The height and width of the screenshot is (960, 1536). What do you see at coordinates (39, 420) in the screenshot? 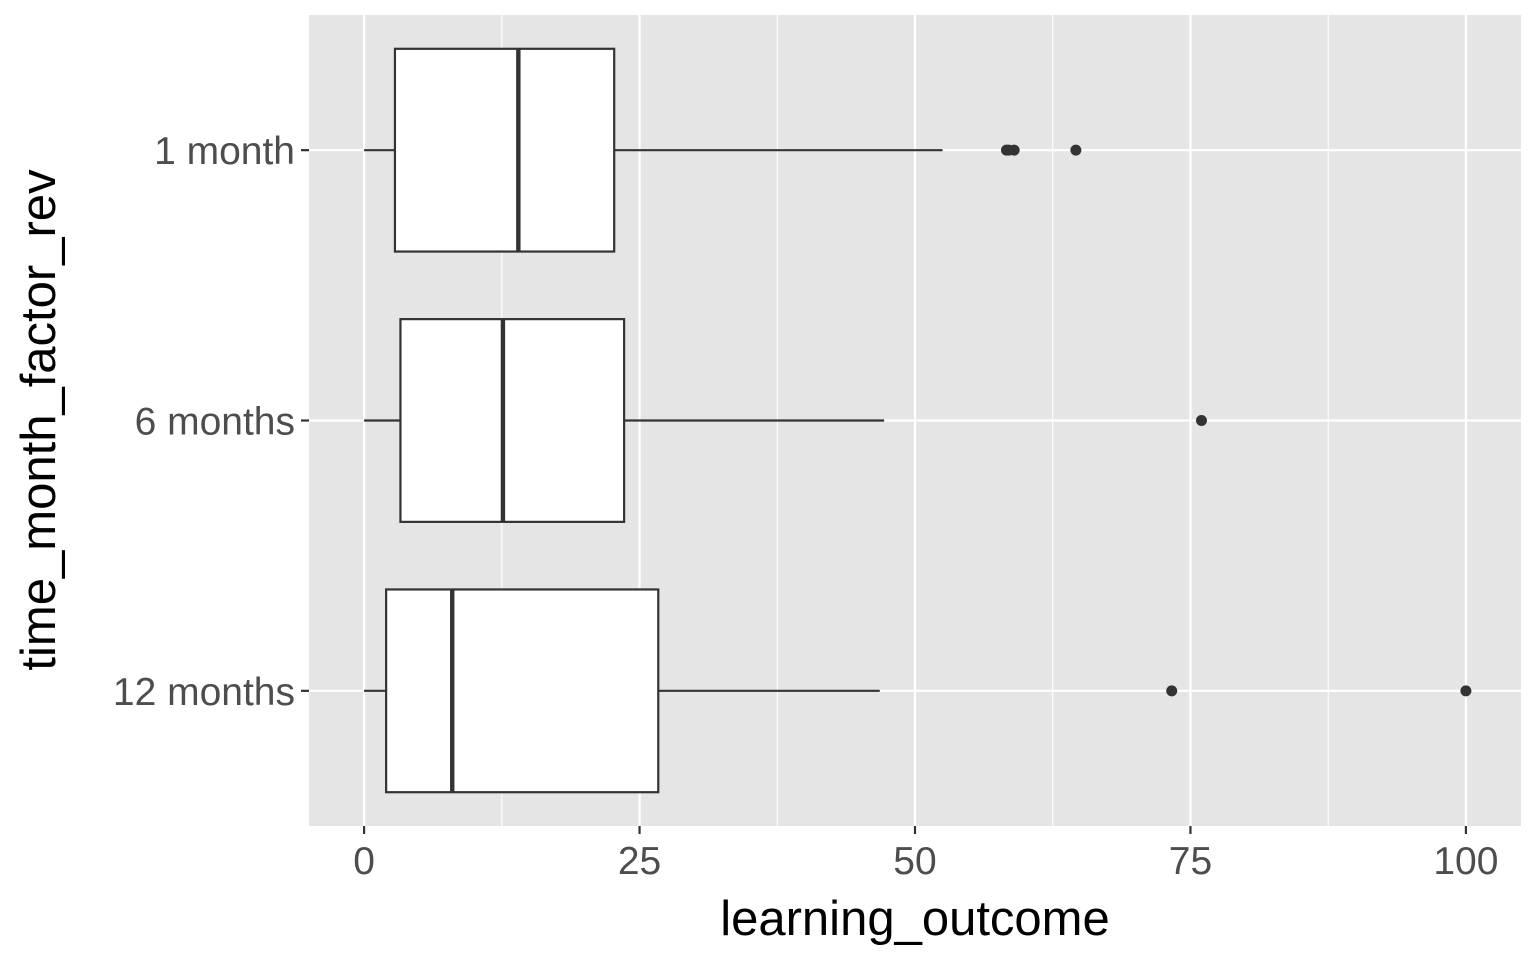
I see `y-axis-title: time_month_factor_rev` at bounding box center [39, 420].